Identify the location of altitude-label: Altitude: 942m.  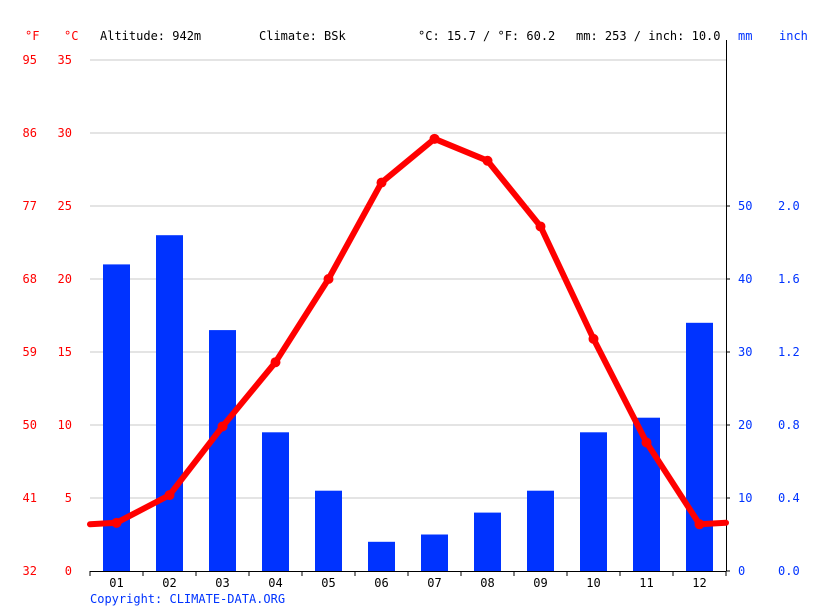
(150, 36).